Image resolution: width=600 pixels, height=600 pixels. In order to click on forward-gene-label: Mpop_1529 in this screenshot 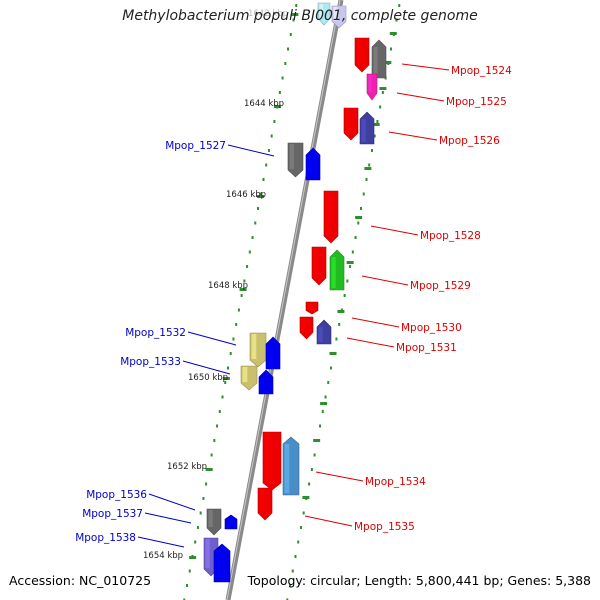, I will do `click(440, 286)`.